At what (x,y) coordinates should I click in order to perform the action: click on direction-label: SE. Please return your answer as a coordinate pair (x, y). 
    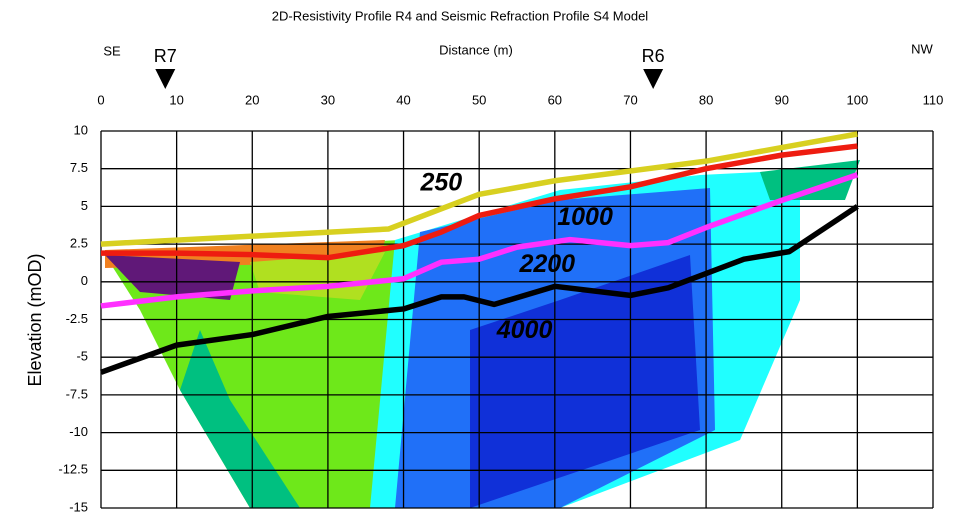
    Looking at the image, I should click on (112, 50).